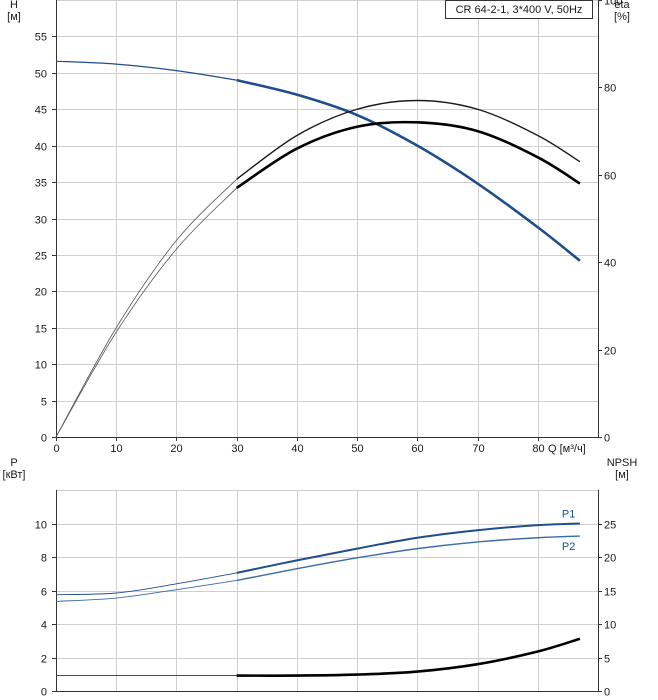  Describe the element at coordinates (567, 449) in the screenshot. I see `x-axis-title: Q [м³/ч]` at that location.